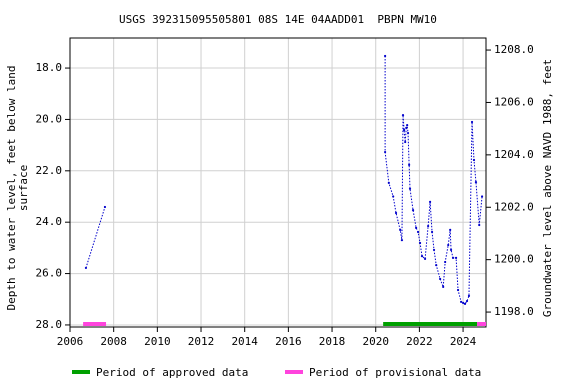 This screenshot has width=576, height=384. What do you see at coordinates (172, 372) in the screenshot?
I see `legend-label: Period of approved data` at bounding box center [172, 372].